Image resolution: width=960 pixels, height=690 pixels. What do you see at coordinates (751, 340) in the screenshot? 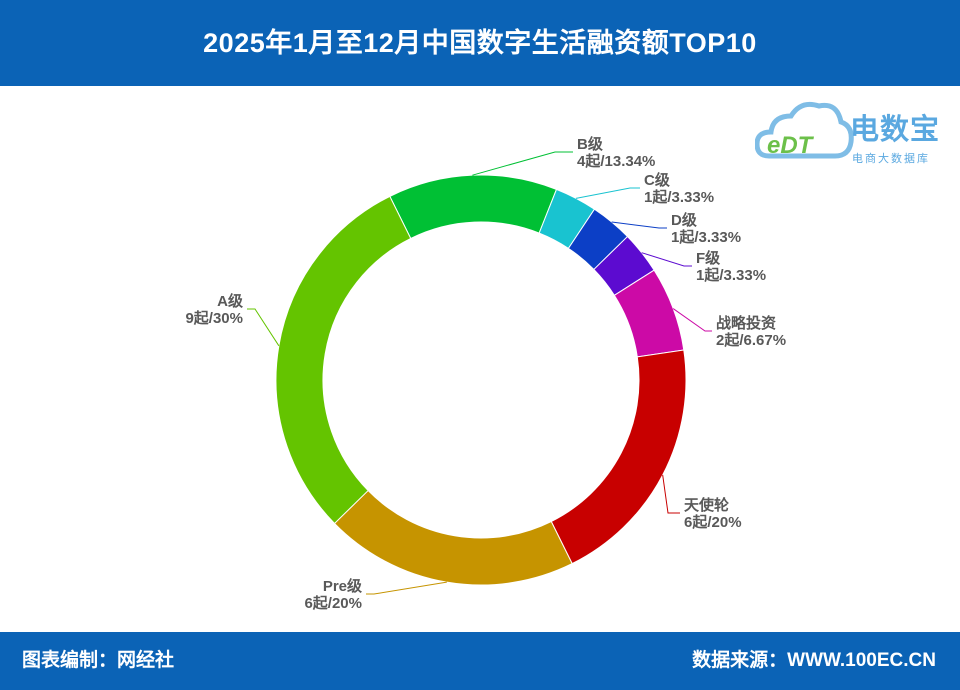
I see `slice-label-value: 2起/6.67%` at bounding box center [751, 340].